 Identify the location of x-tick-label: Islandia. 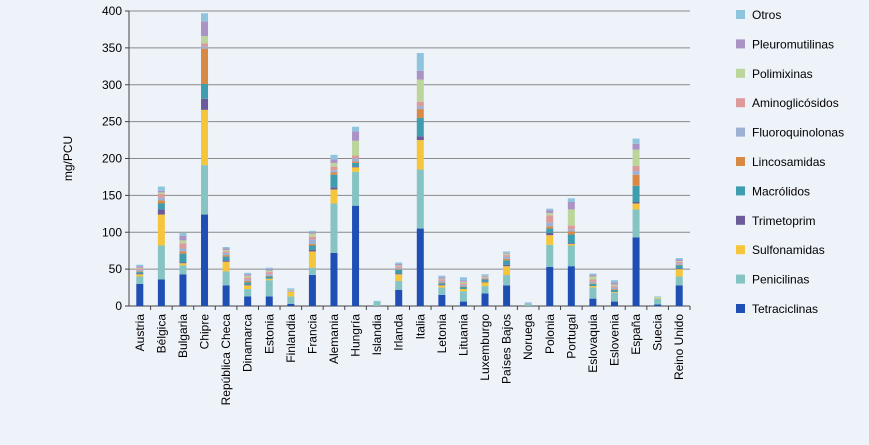
(377, 335).